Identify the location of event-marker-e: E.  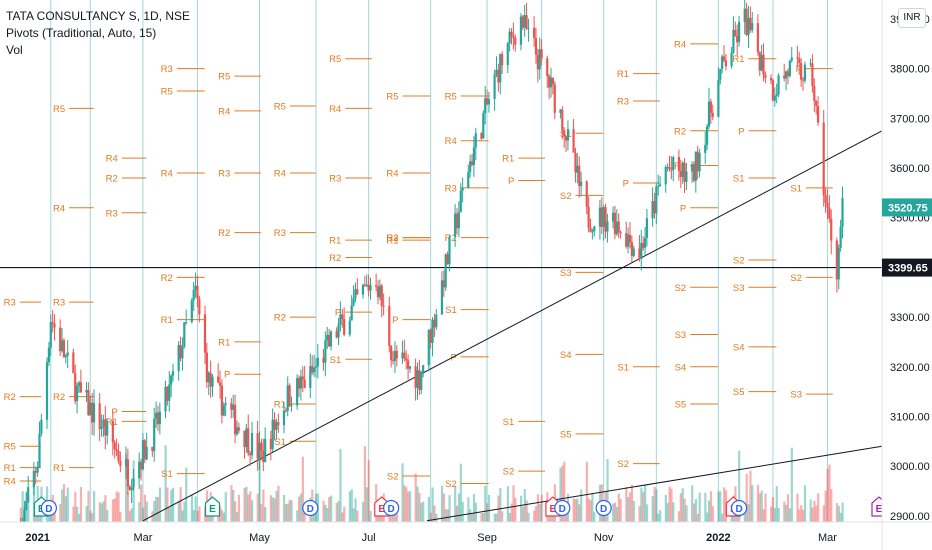
(212, 506).